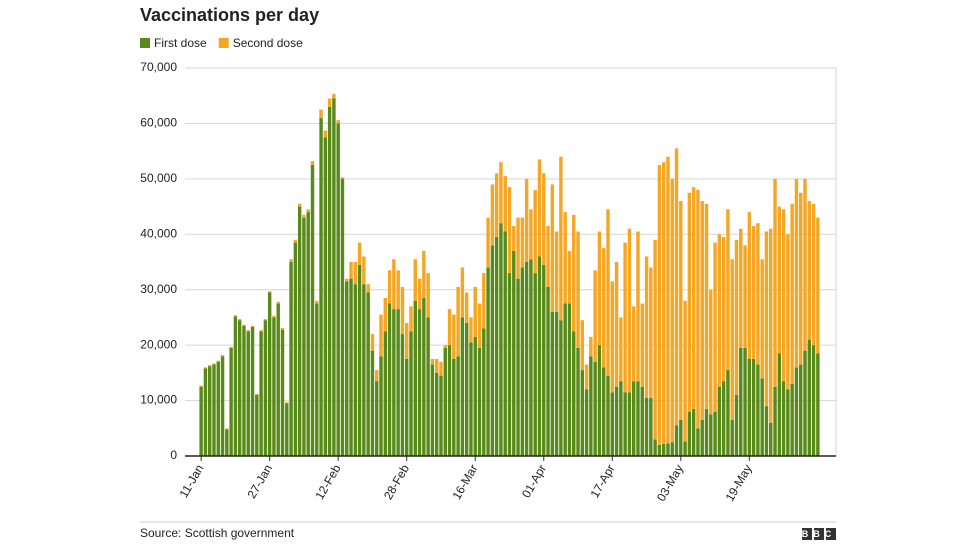  I want to click on x-tick-label: 11-Jan, so click(191, 481).